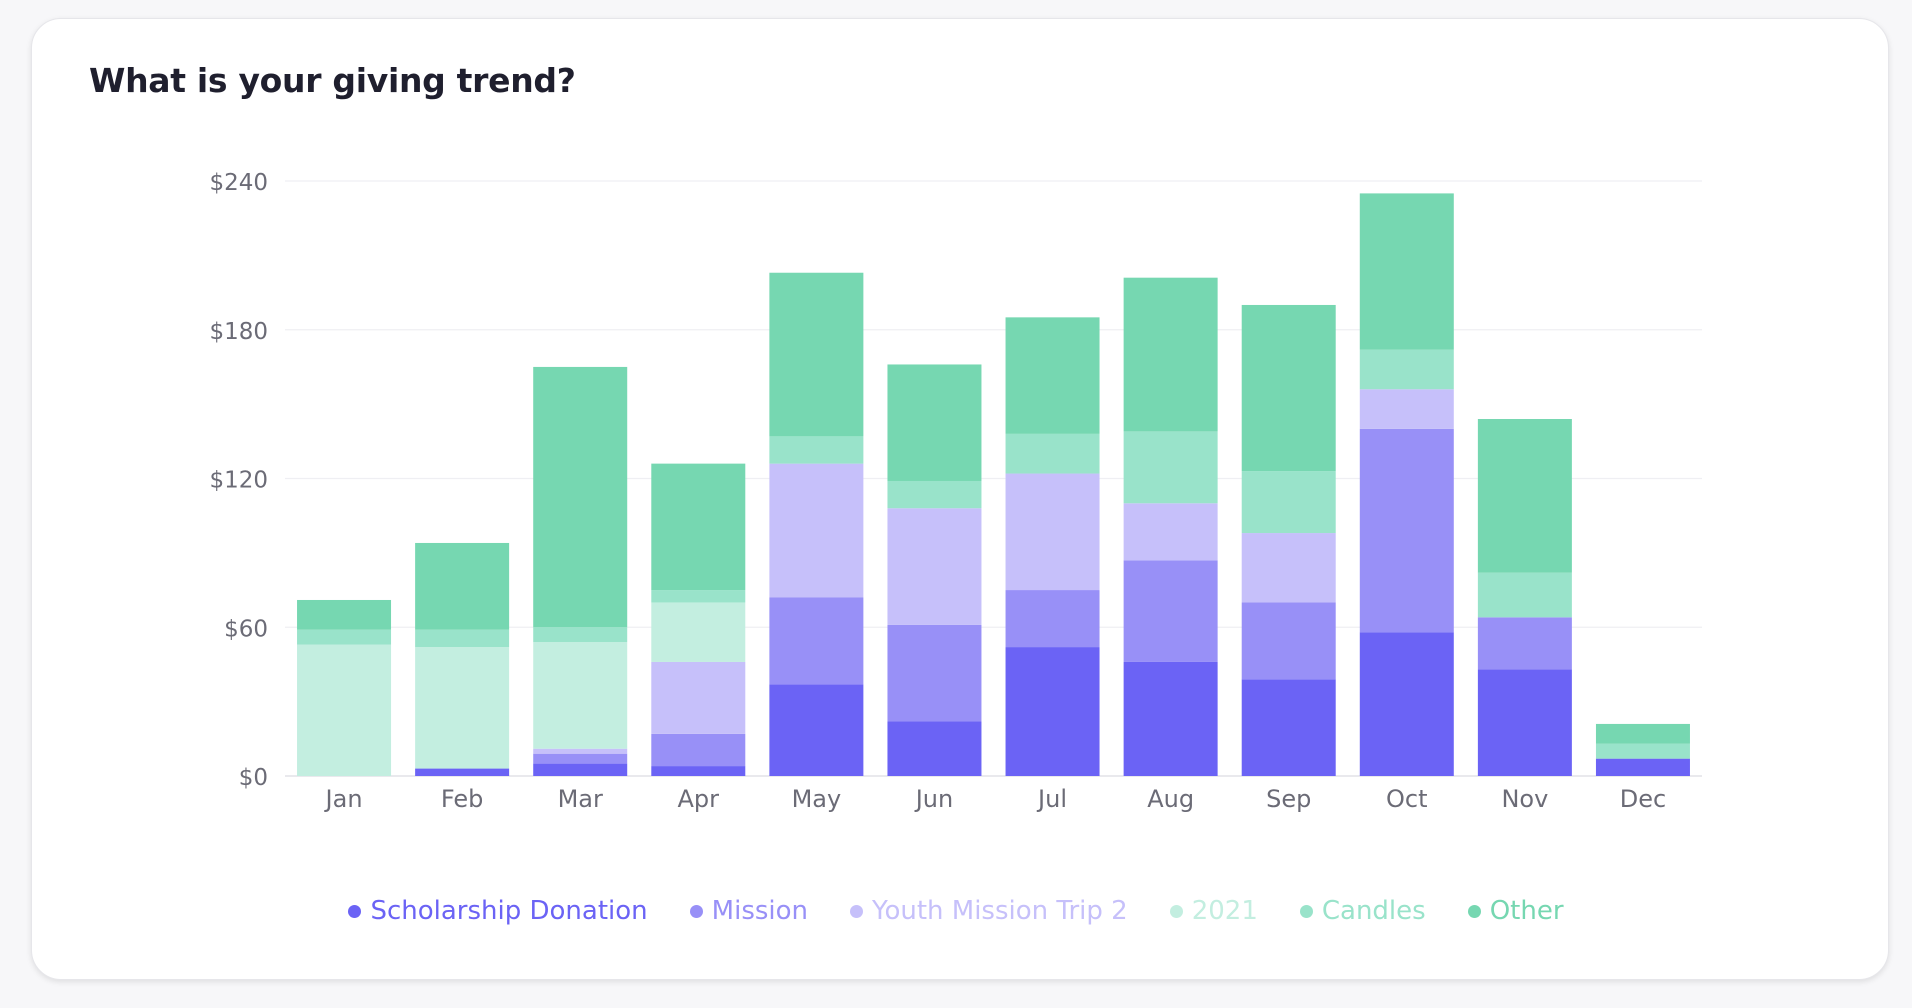 This screenshot has width=1912, height=1008. What do you see at coordinates (580, 799) in the screenshot?
I see `x-tick-label: Mar` at bounding box center [580, 799].